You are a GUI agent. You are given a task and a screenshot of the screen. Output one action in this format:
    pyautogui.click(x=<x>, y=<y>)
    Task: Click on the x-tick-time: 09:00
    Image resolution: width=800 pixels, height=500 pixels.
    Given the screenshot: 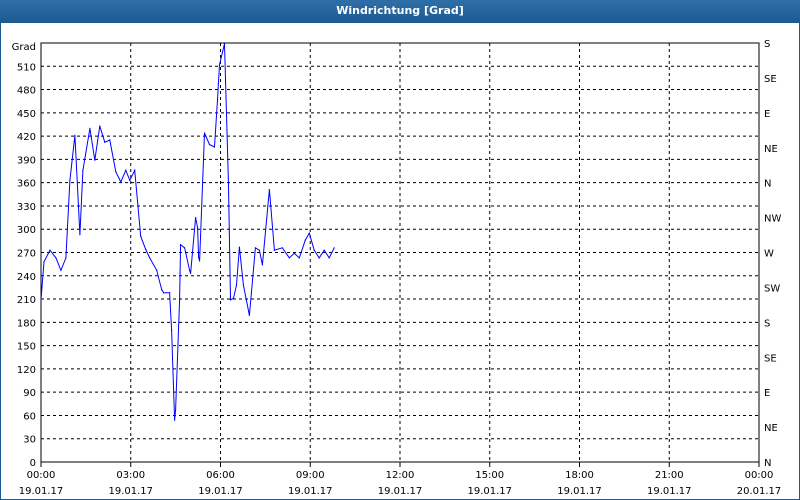 What is the action you would take?
    pyautogui.click(x=310, y=475)
    